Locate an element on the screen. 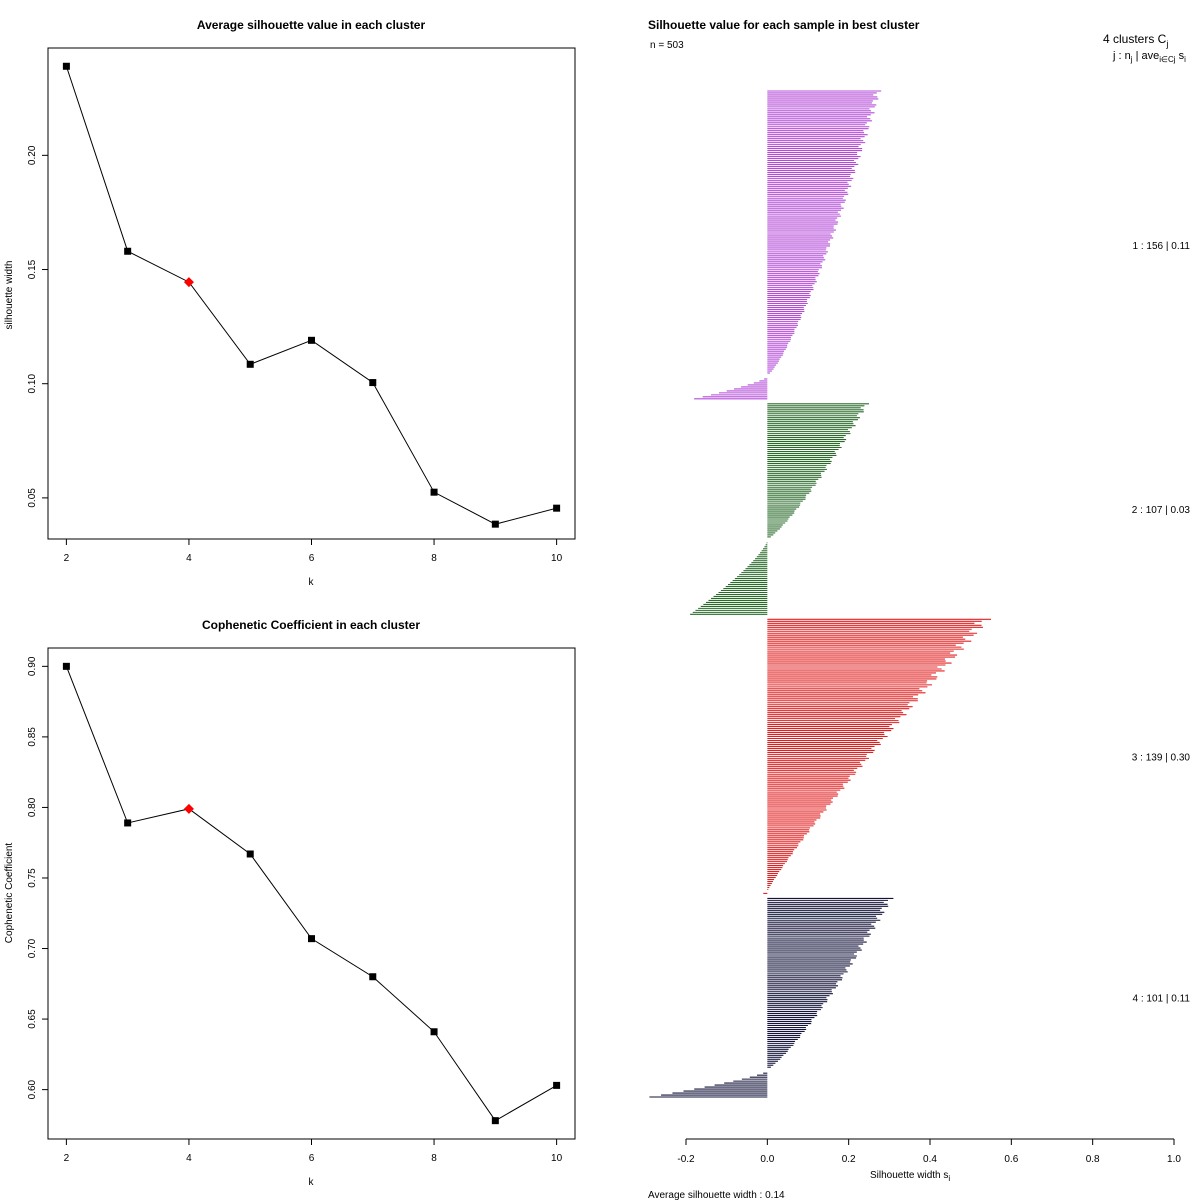 This screenshot has width=1200, height=1200. chart1-xtick-label: 10 is located at coordinates (557, 558).